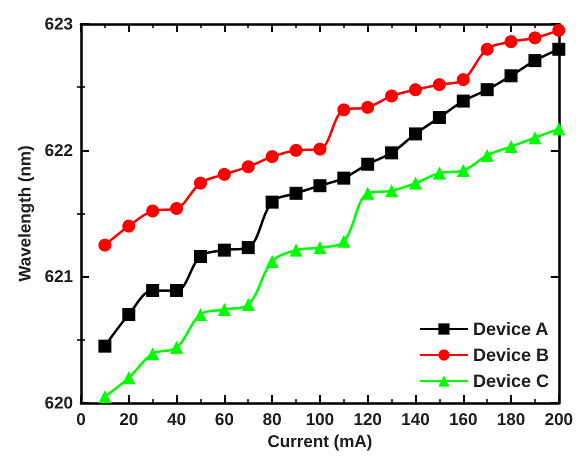 The height and width of the screenshot is (457, 576). I want to click on x-tick-label: 60, so click(224, 419).